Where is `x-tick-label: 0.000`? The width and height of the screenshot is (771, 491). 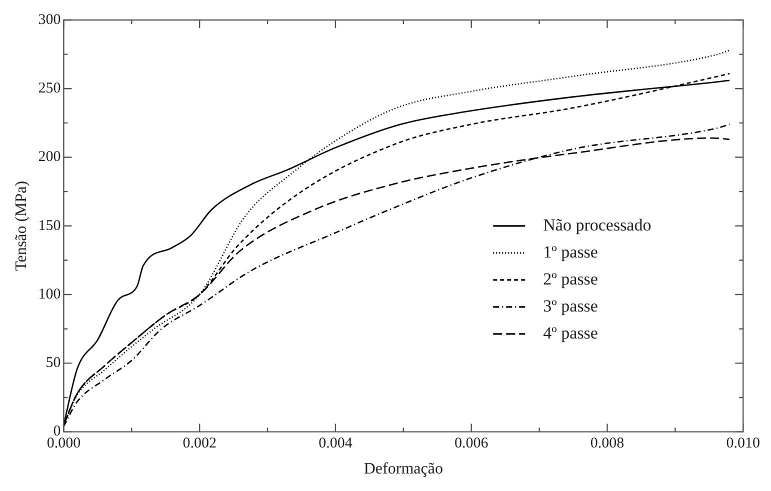
x-tick-label: 0.000 is located at coordinates (63, 444).